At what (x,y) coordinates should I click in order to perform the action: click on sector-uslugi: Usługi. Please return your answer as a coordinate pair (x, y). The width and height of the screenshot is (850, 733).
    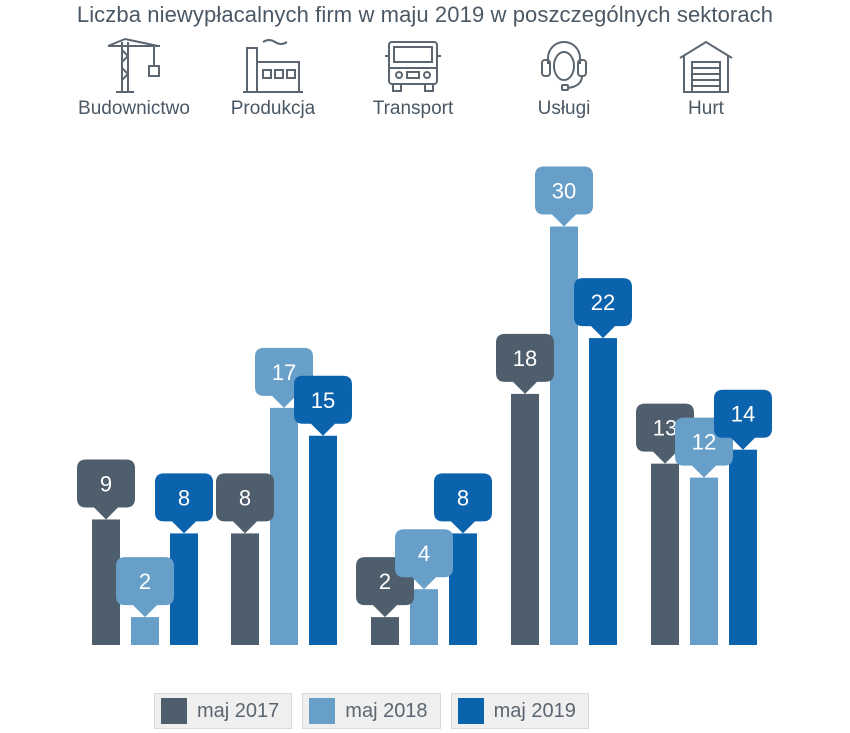
    Looking at the image, I should click on (564, 79).